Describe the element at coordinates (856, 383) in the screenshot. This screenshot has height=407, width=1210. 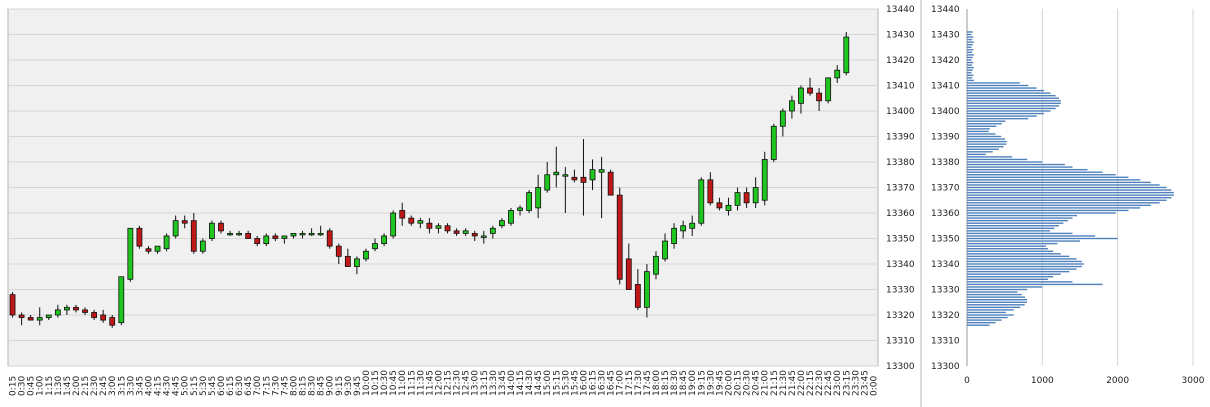
I see `x-tick-label: 23:30` at that location.